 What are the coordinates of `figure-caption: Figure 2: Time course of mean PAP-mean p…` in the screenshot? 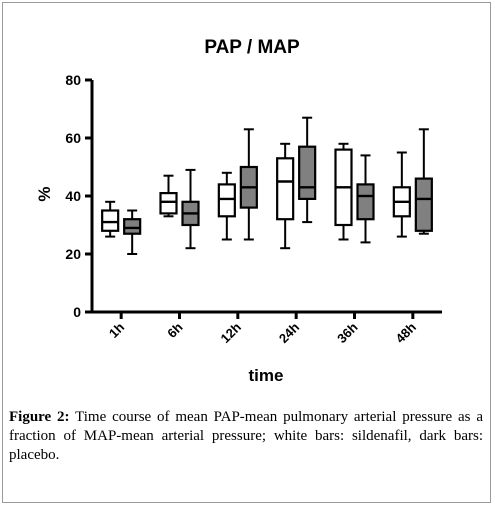 It's located at (246, 436).